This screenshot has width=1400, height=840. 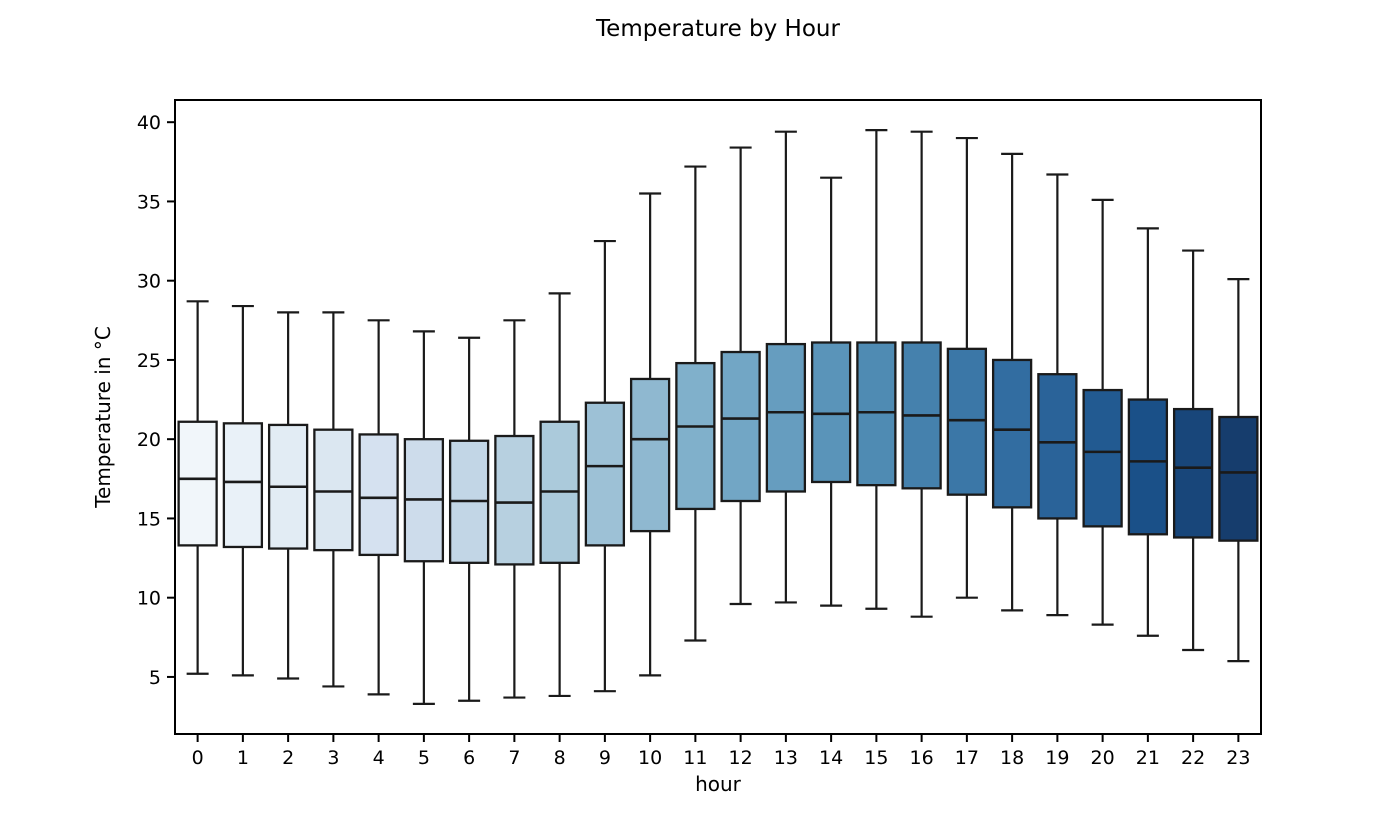 I want to click on x-tick-label: 5, so click(x=424, y=758).